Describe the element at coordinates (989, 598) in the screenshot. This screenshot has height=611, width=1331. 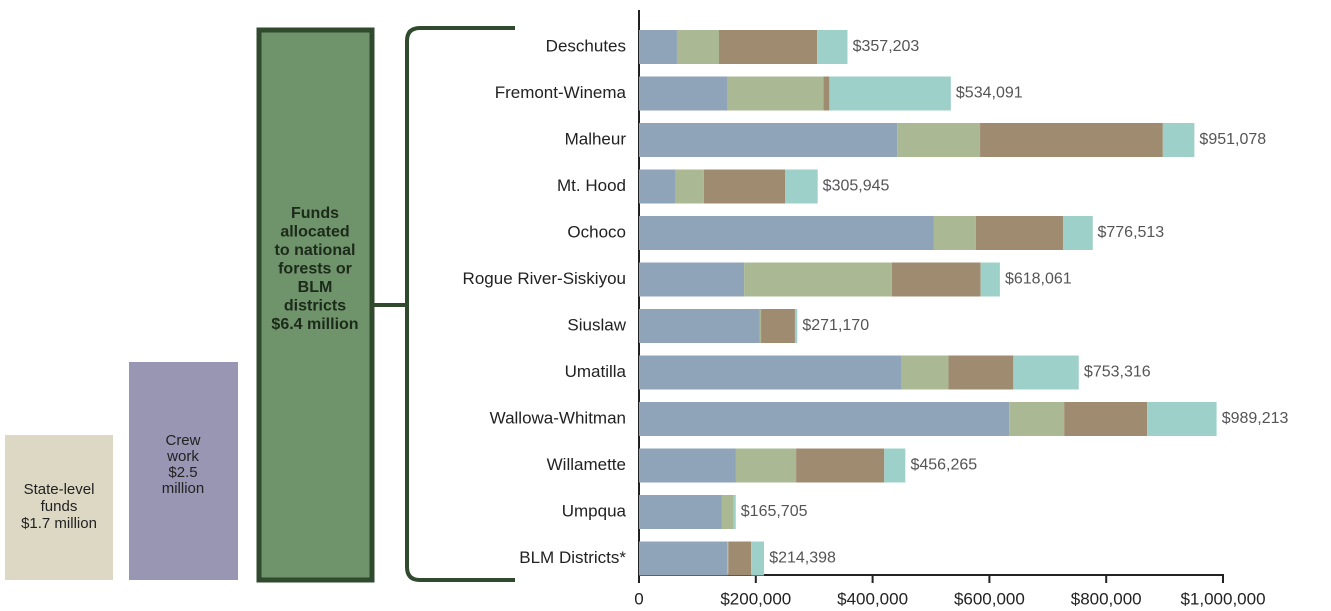
I see `x-tick-label: $600,000` at that location.